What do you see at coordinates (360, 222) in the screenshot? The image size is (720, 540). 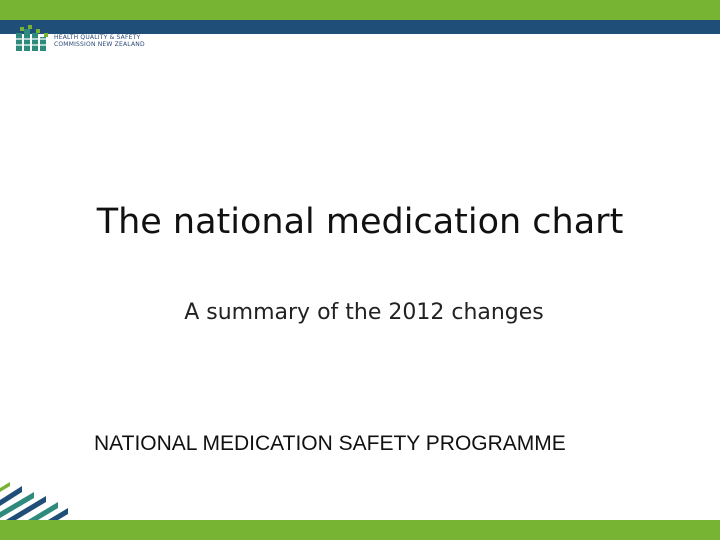 I see `slide-title: The national medication chart` at bounding box center [360, 222].